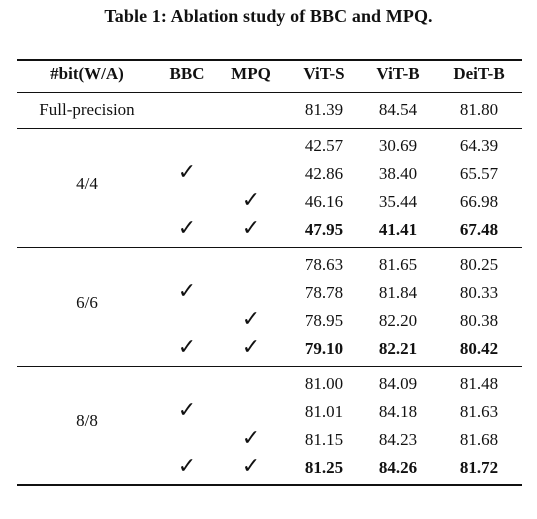  I want to click on table-cell: 81.39, so click(324, 109).